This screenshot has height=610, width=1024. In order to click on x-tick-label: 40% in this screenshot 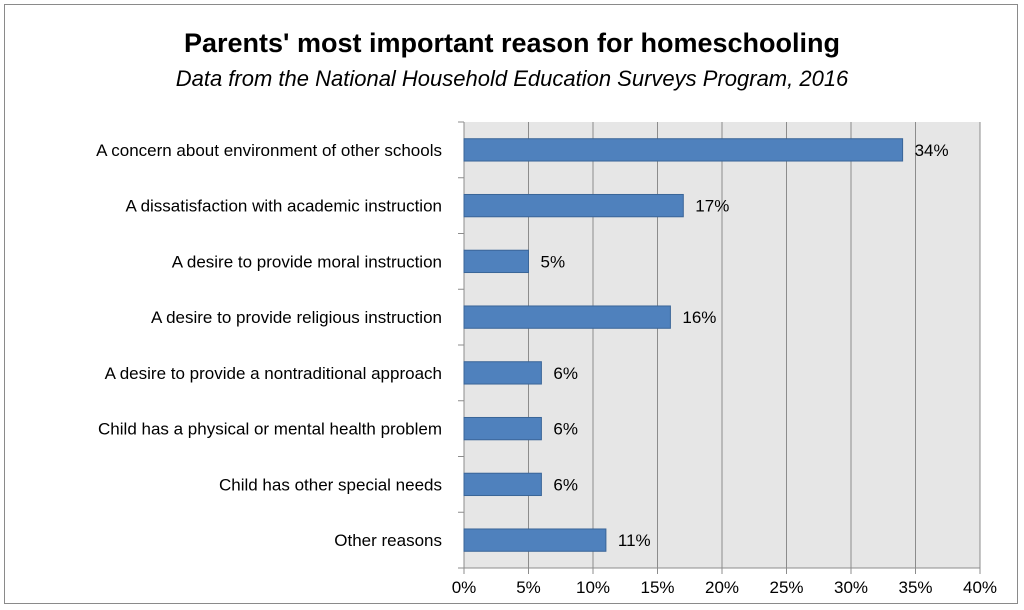, I will do `click(980, 587)`.